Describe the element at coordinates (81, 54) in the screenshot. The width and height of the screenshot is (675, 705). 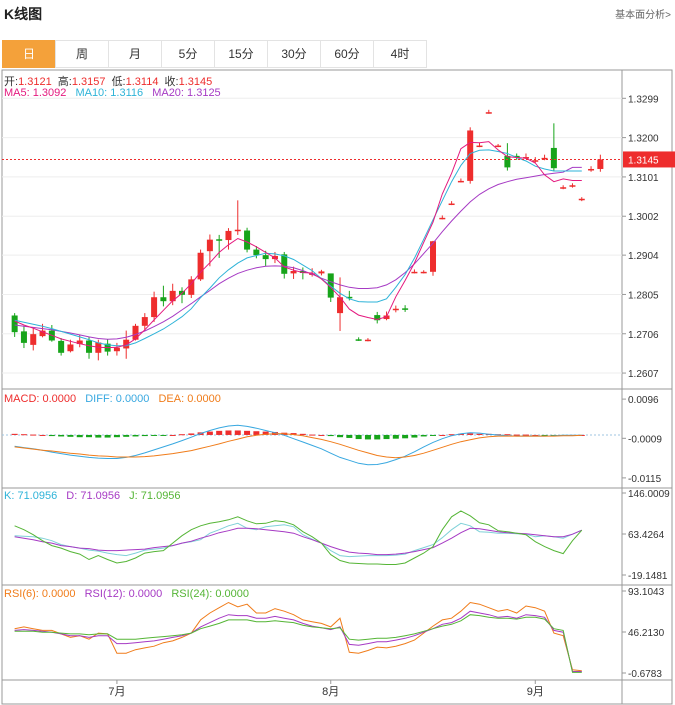
I see `tab-1: 周` at that location.